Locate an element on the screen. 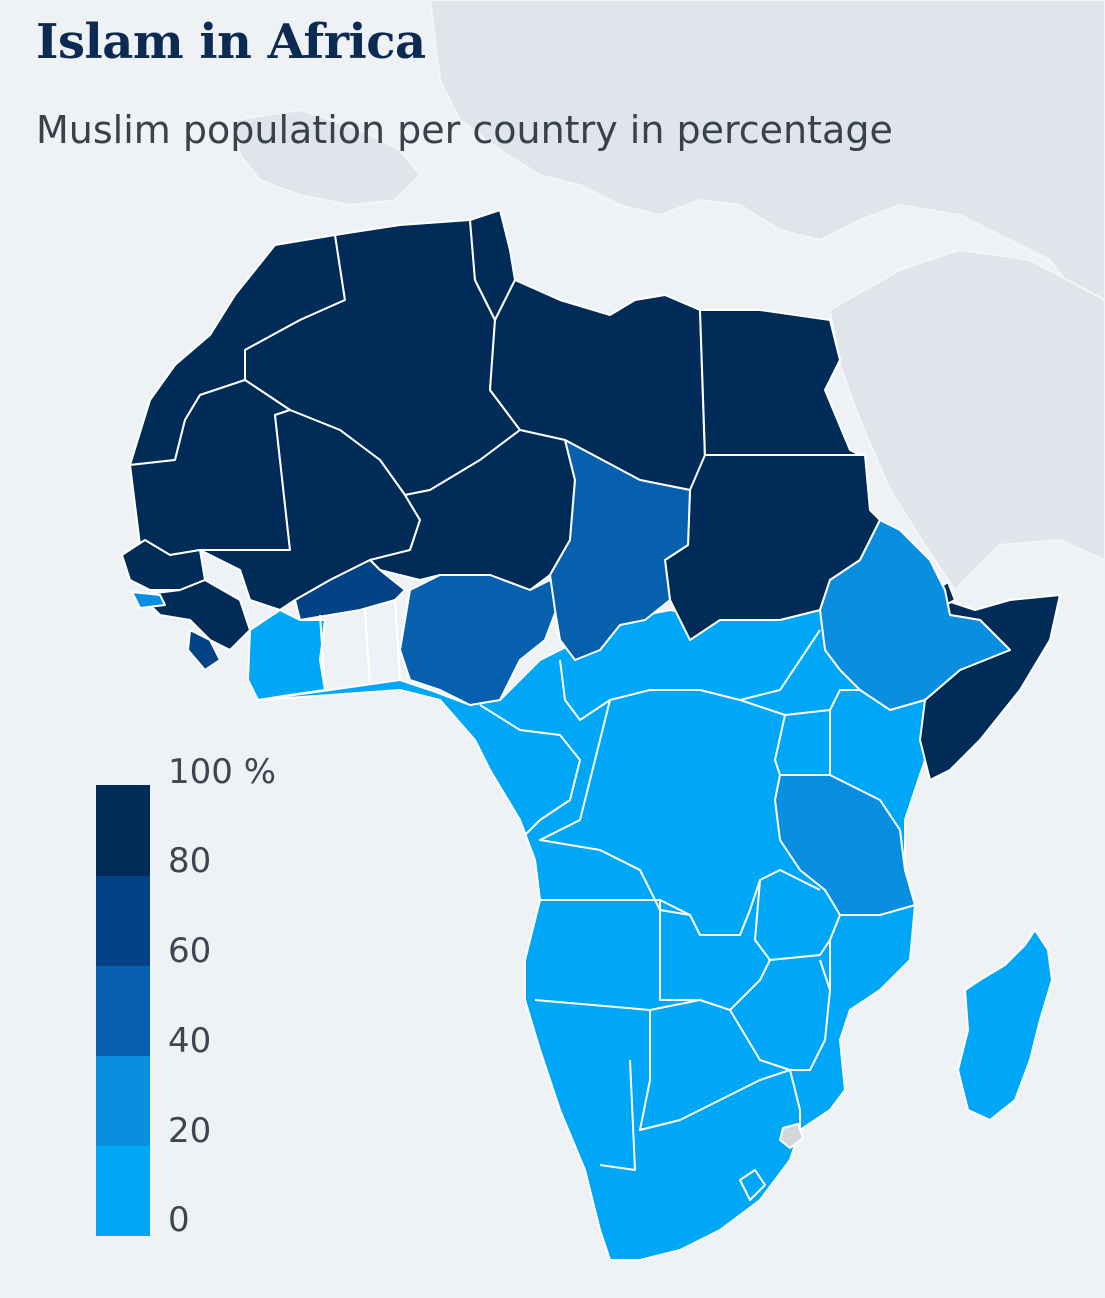 This screenshot has width=1105, height=1298. country-burkina-faso is located at coordinates (350, 590).